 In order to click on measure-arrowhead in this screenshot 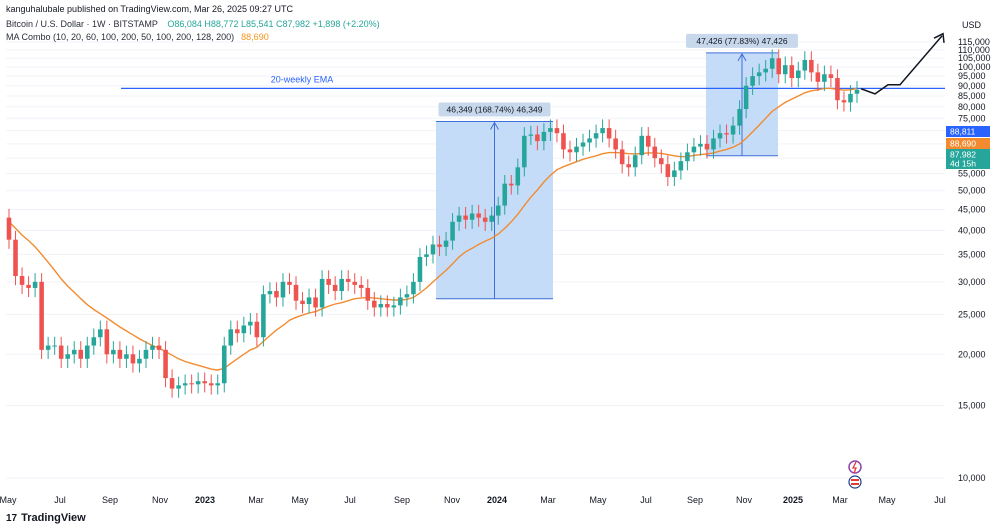, I will do `click(494, 125)`.